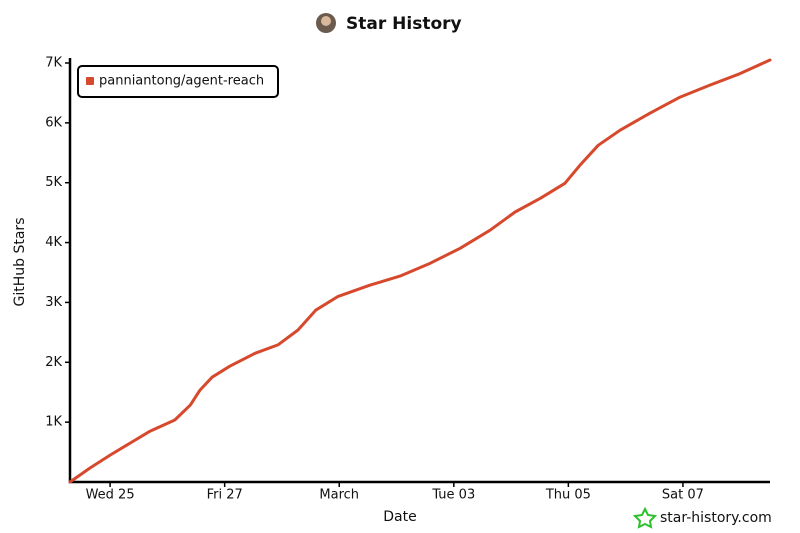 This screenshot has width=800, height=533. Describe the element at coordinates (53, 242) in the screenshot. I see `y-tick-label: 4K` at that location.